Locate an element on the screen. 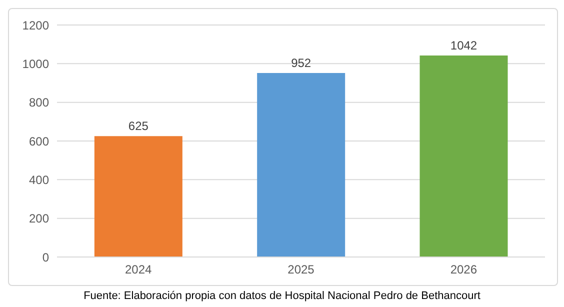 Image resolution: width=564 pixels, height=307 pixels. data-label: 1042 is located at coordinates (464, 45).